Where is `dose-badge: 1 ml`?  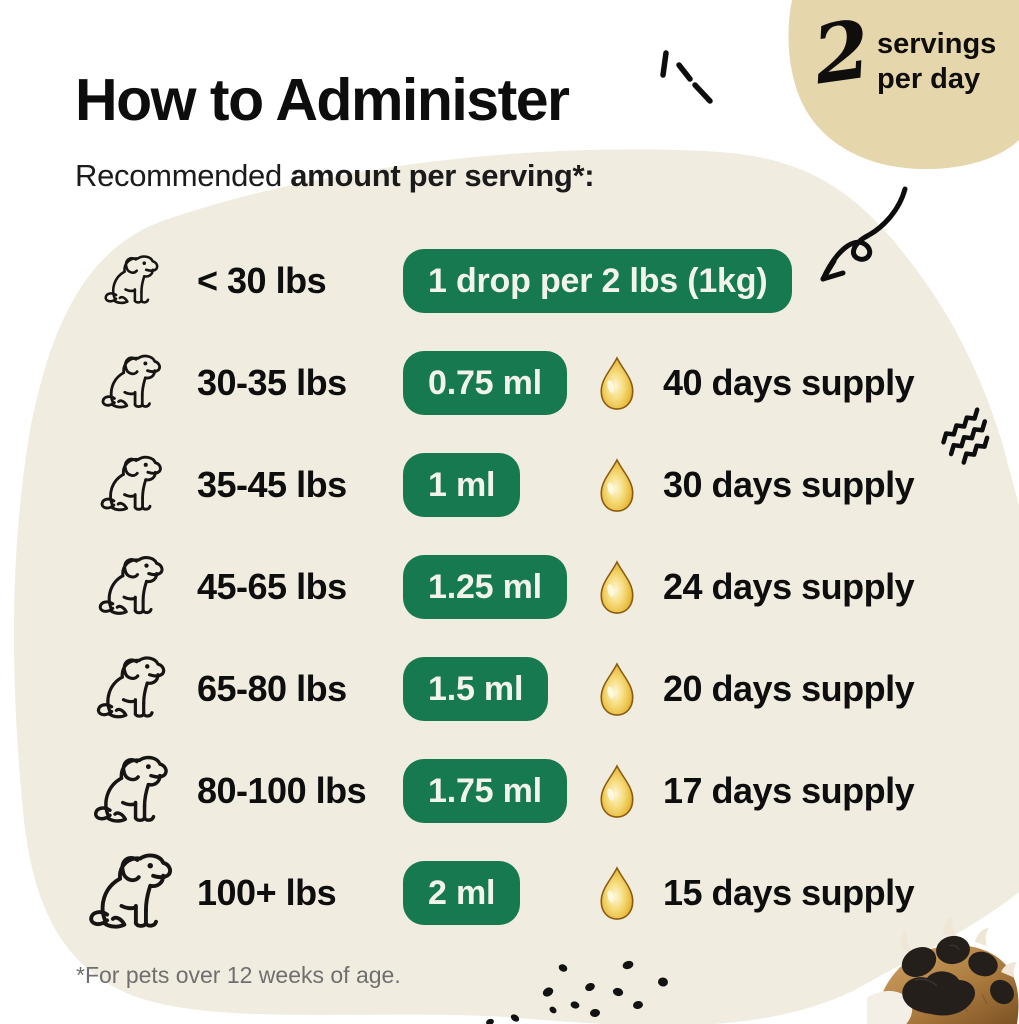
dose-badge: 1 ml is located at coordinates (462, 485).